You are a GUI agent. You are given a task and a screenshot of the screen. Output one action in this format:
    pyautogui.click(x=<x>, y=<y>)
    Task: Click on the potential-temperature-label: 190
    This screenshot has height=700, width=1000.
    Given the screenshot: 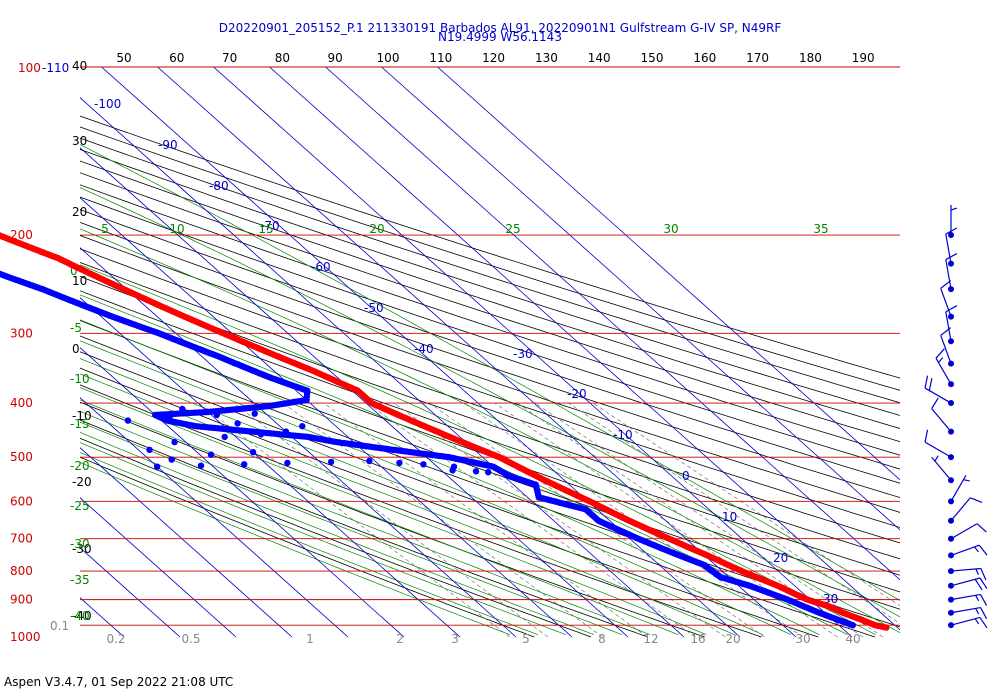 What is the action you would take?
    pyautogui.click(x=863, y=58)
    